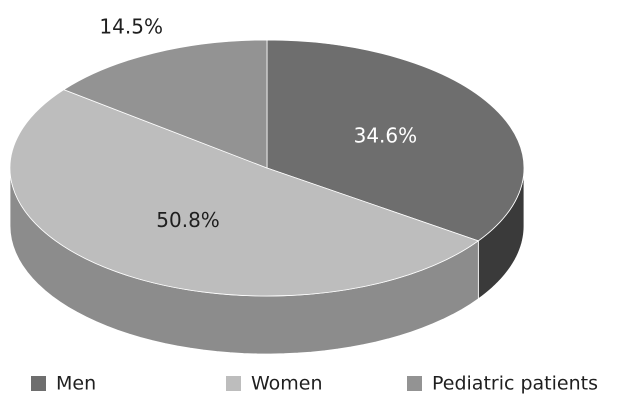  Describe the element at coordinates (188, 220) in the screenshot. I see `data-label-women: 50.8%` at that location.